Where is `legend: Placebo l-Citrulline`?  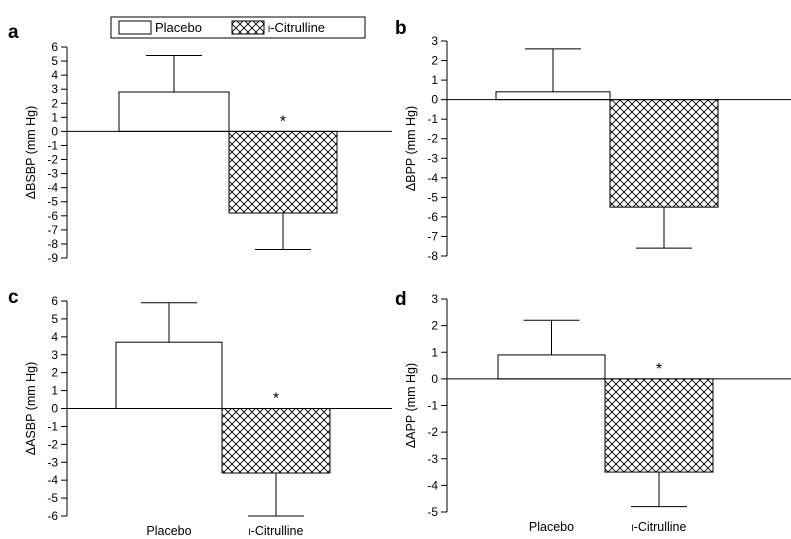
legend: Placebo l-Citrulline is located at coordinates (238, 27).